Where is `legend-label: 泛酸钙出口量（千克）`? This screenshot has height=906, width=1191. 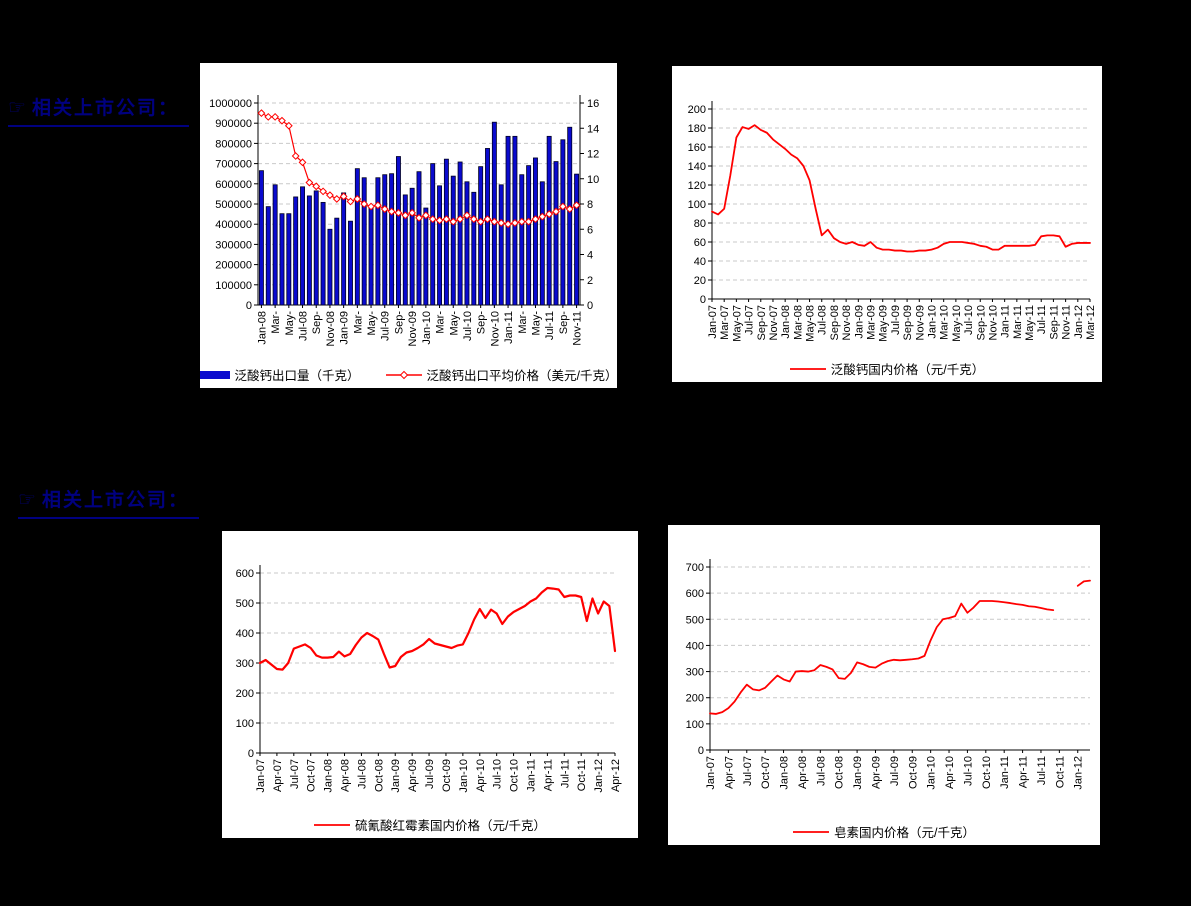 legend-label: 泛酸钙出口量（千克） is located at coordinates (297, 376).